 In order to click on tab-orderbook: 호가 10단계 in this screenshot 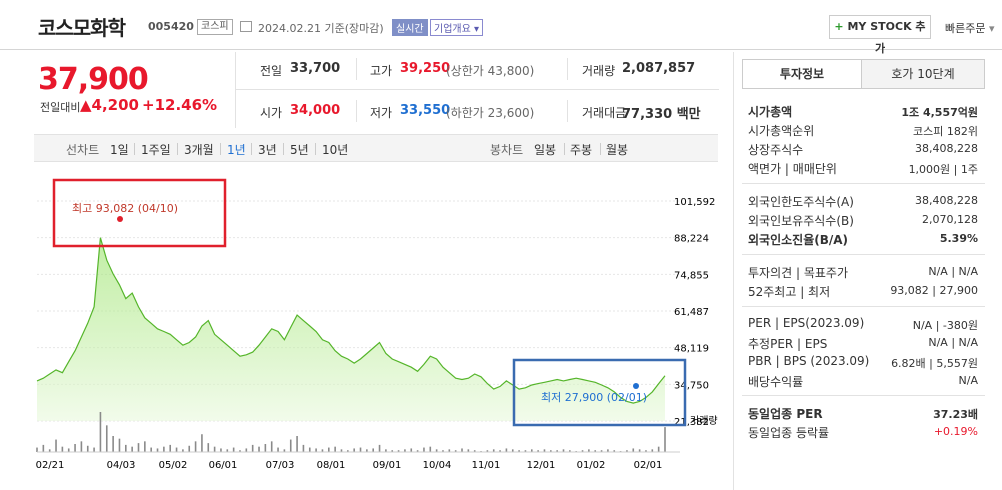, I will do `click(923, 74)`.